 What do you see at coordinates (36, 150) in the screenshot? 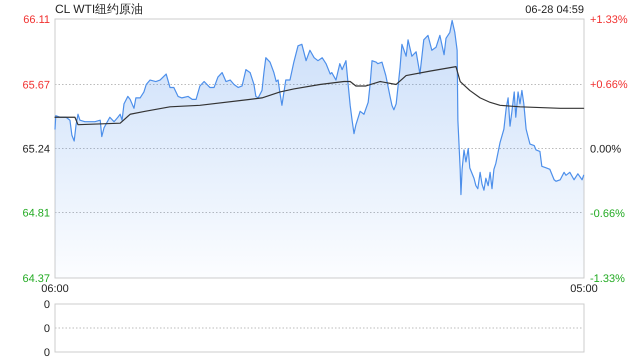
I see `y-tick-label: 65.24` at bounding box center [36, 150].